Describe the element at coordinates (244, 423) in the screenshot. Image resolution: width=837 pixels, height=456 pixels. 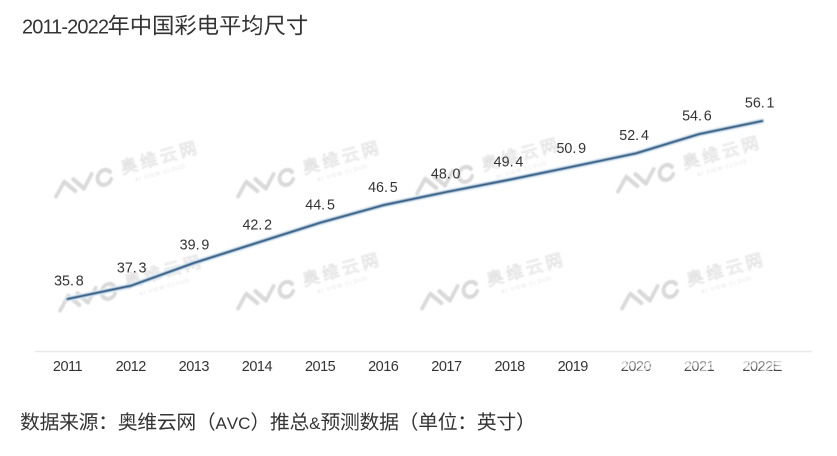
I see `svg-text: C` at that location.